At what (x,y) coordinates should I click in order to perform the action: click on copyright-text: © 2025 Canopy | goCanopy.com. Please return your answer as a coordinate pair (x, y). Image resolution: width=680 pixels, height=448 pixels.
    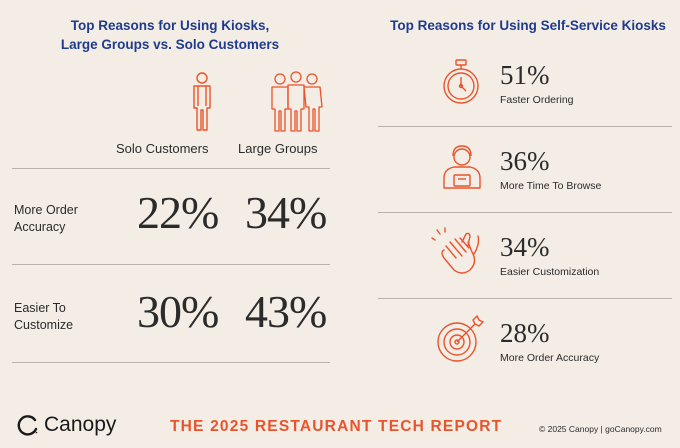
    Looking at the image, I should click on (600, 429).